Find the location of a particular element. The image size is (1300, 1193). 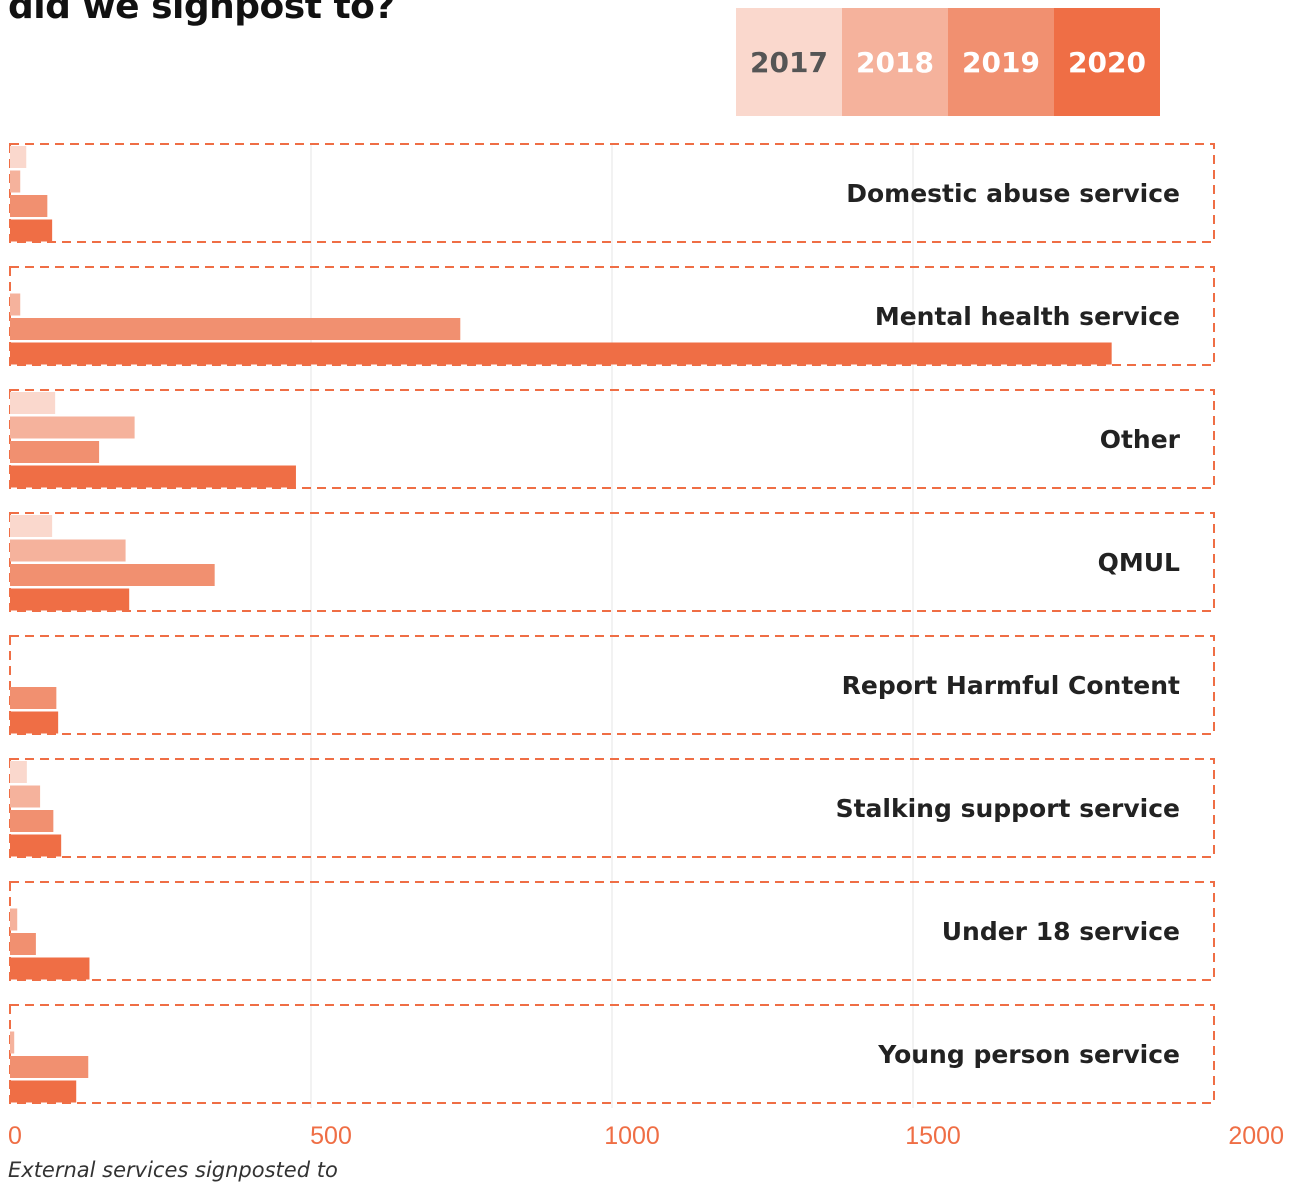

x-tick-label: 1500 is located at coordinates (933, 1136).